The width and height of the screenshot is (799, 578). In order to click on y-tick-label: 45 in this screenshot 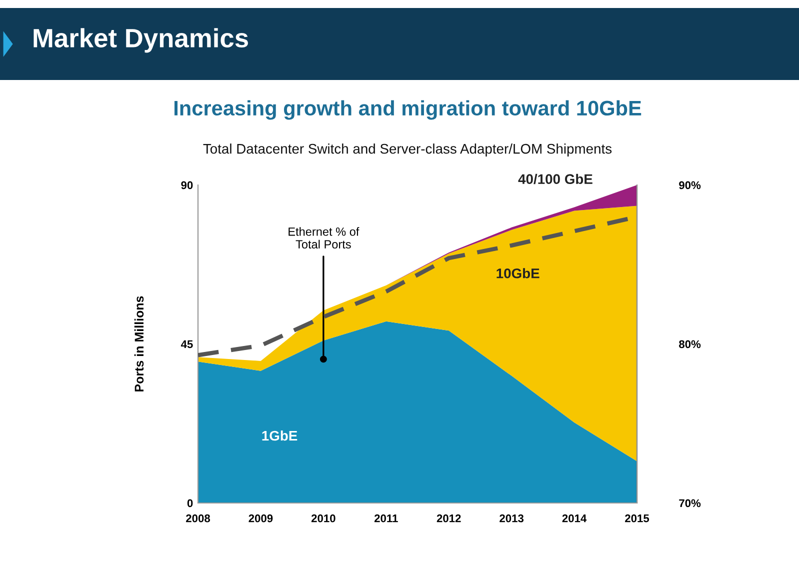, I will do `click(186, 344)`.